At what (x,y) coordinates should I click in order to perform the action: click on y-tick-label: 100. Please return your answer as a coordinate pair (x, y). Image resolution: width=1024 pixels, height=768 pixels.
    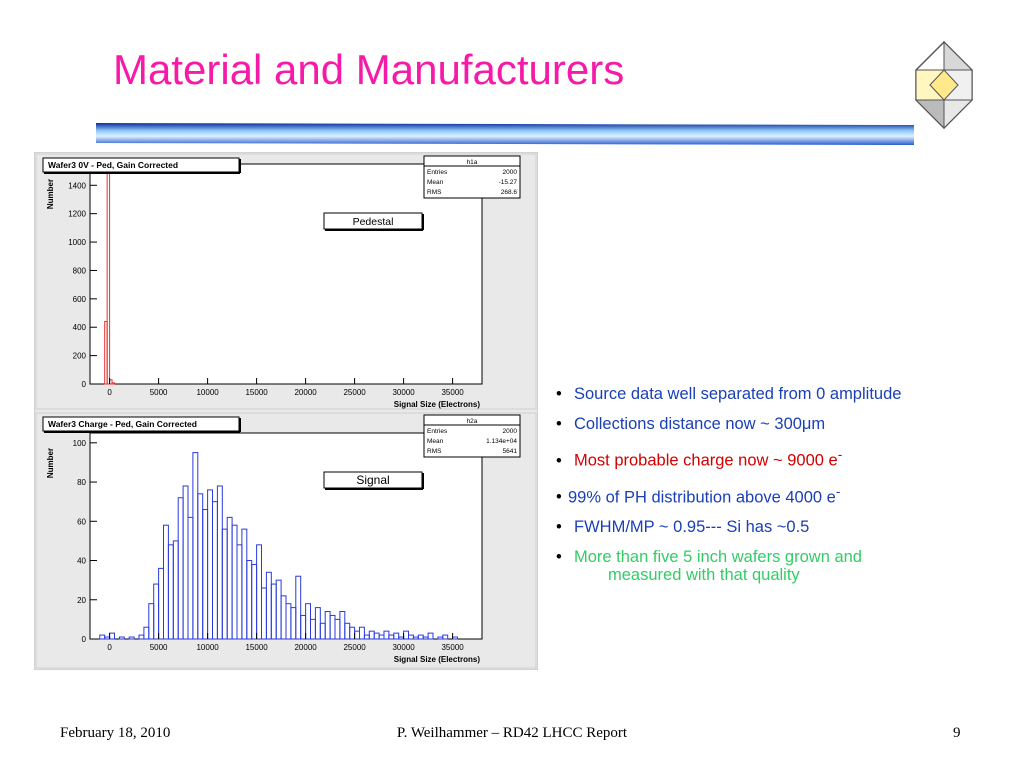
    Looking at the image, I should click on (80, 443).